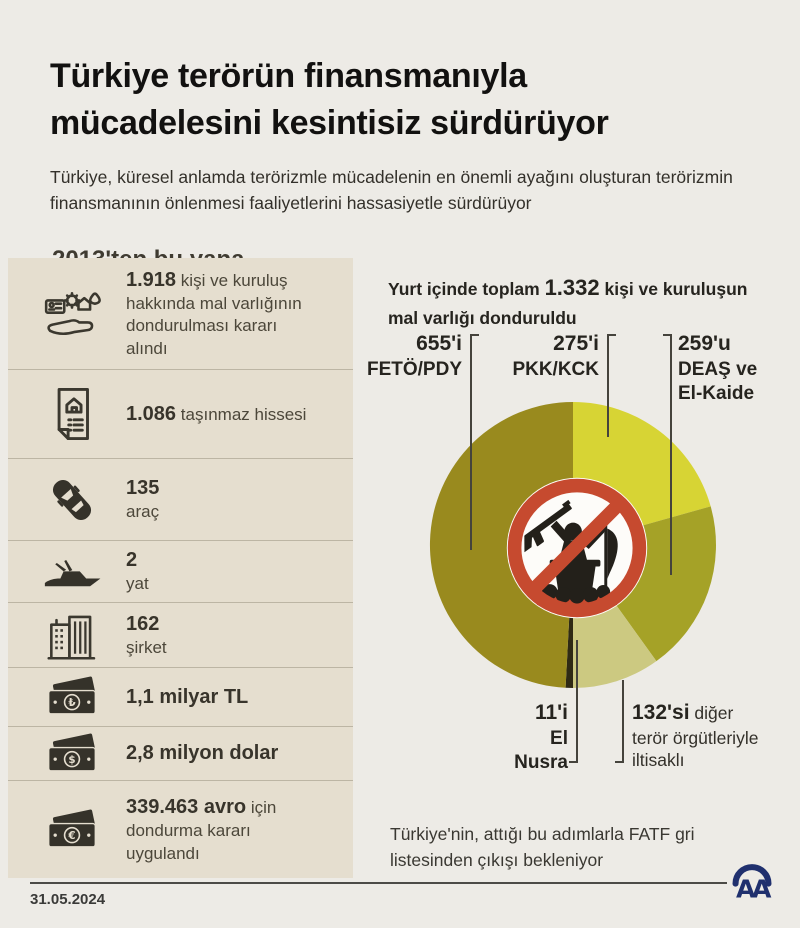 This screenshot has width=800, height=928. What do you see at coordinates (215, 499) in the screenshot?
I see `stat-text-block: 135 araç` at bounding box center [215, 499].